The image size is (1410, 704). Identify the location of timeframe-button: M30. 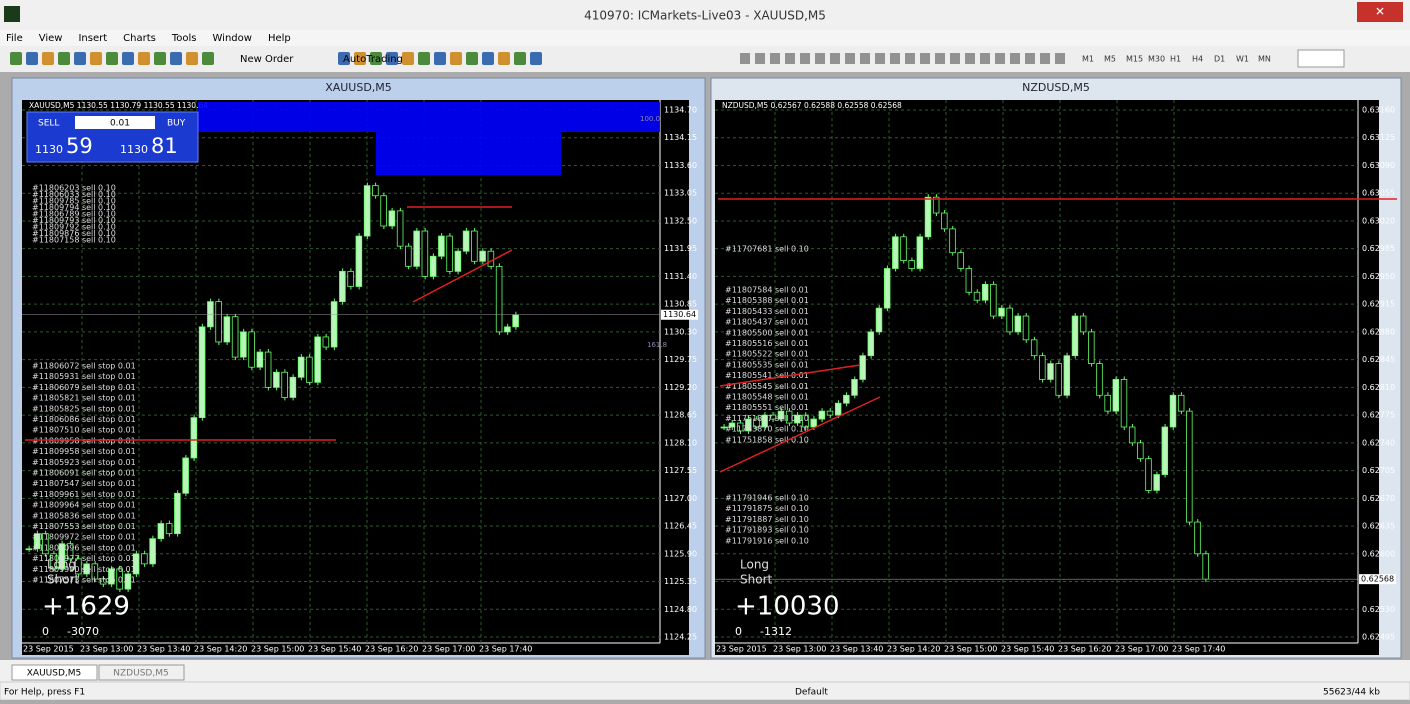
(1156, 59).